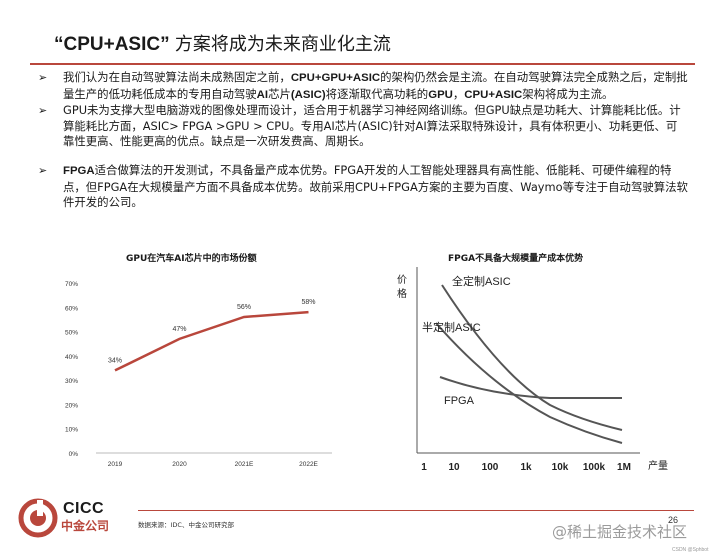 This screenshot has height=556, width=720. Describe the element at coordinates (594, 467) in the screenshot. I see `x-tick-label: 100k` at that location.